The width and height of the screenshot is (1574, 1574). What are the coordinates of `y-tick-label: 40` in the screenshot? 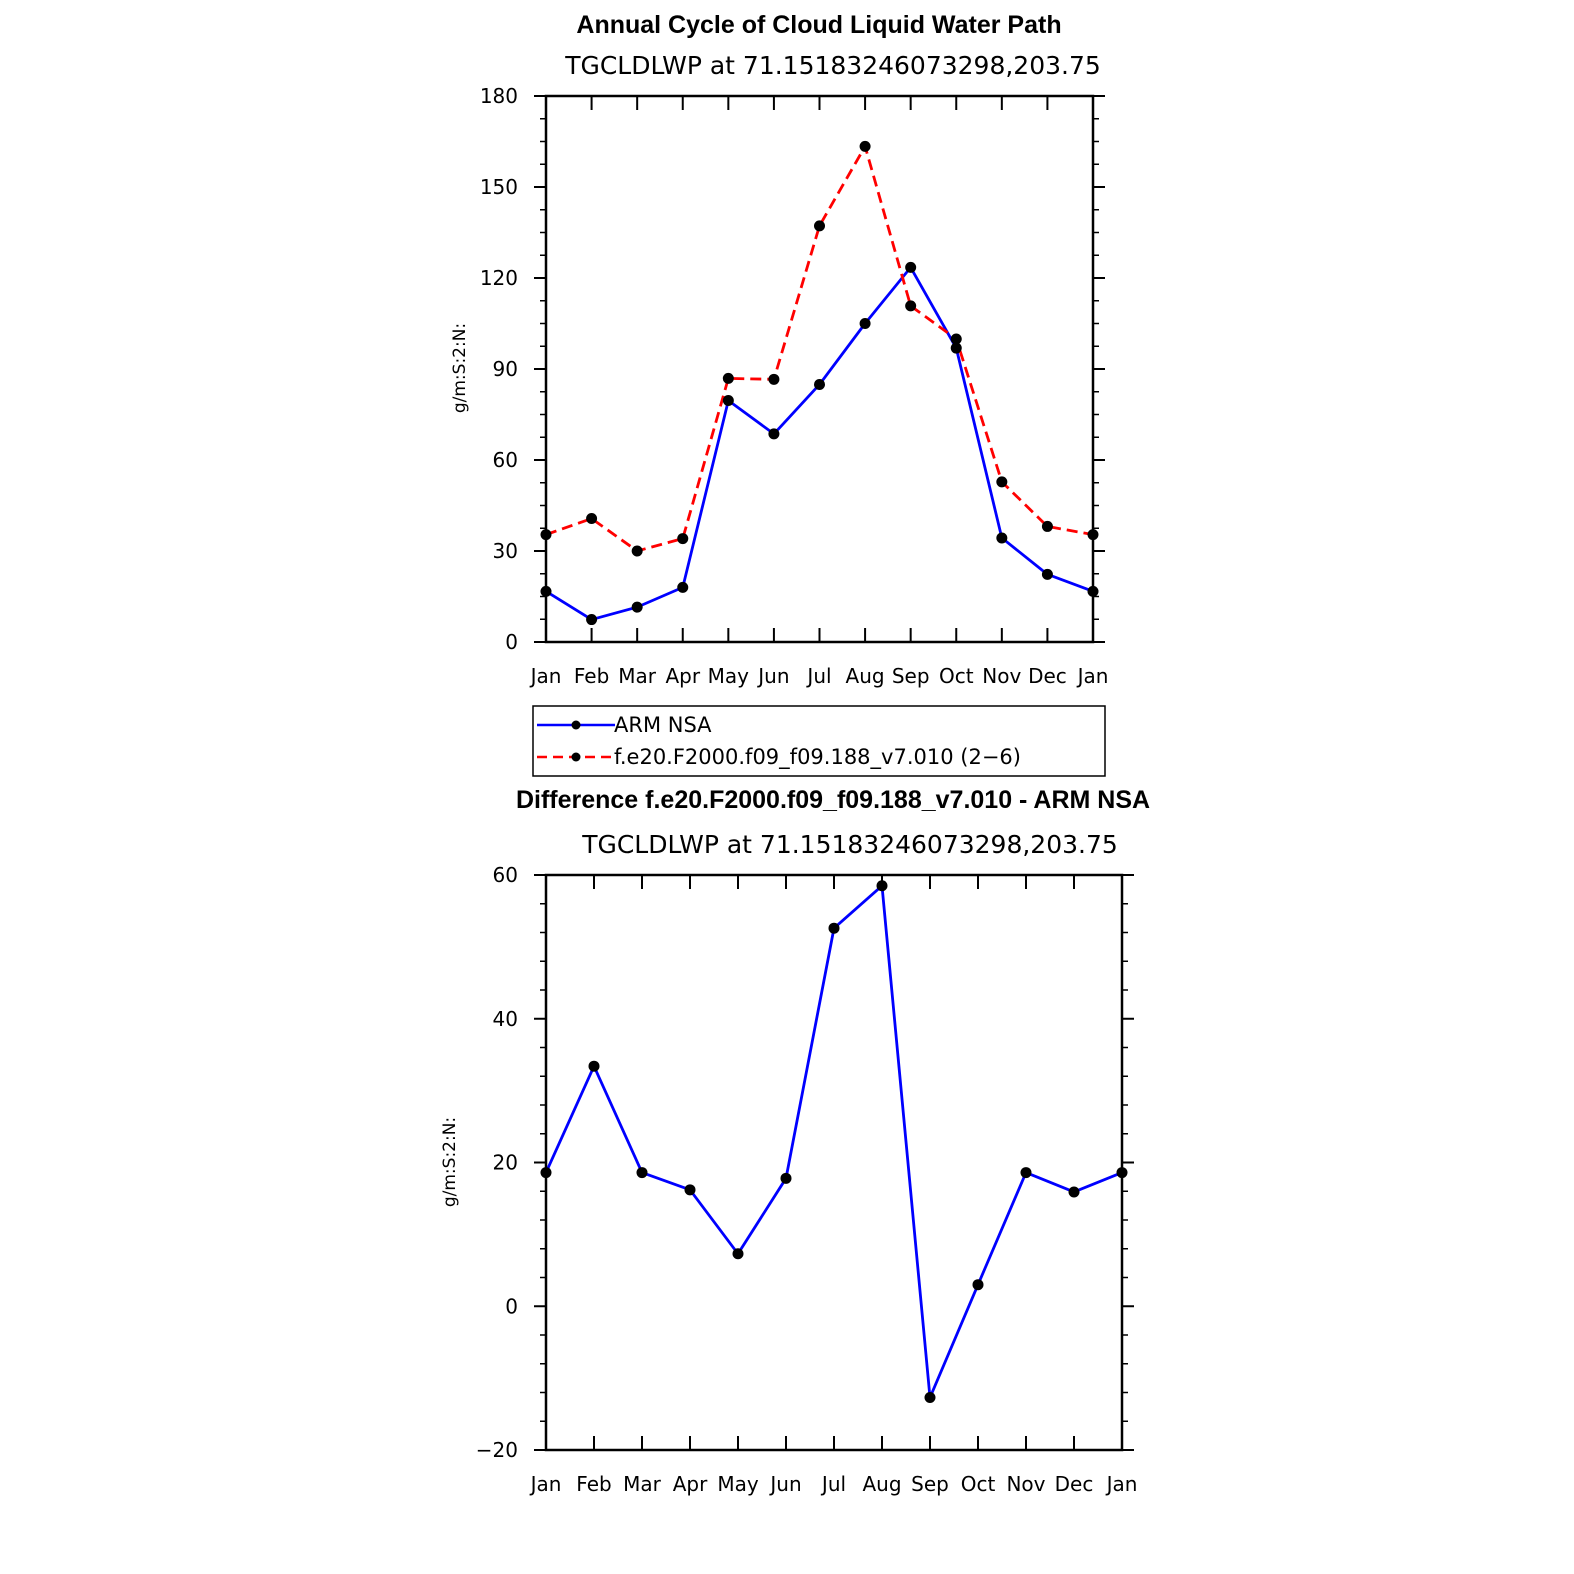 It's located at (505, 1019).